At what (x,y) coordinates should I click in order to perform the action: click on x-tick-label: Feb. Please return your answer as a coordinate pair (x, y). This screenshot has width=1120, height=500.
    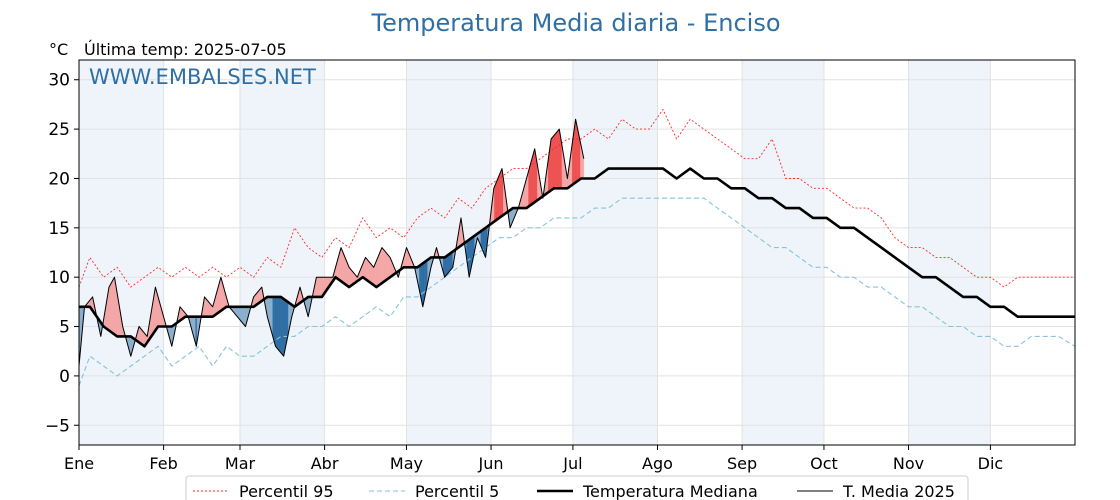
    Looking at the image, I should click on (163, 463).